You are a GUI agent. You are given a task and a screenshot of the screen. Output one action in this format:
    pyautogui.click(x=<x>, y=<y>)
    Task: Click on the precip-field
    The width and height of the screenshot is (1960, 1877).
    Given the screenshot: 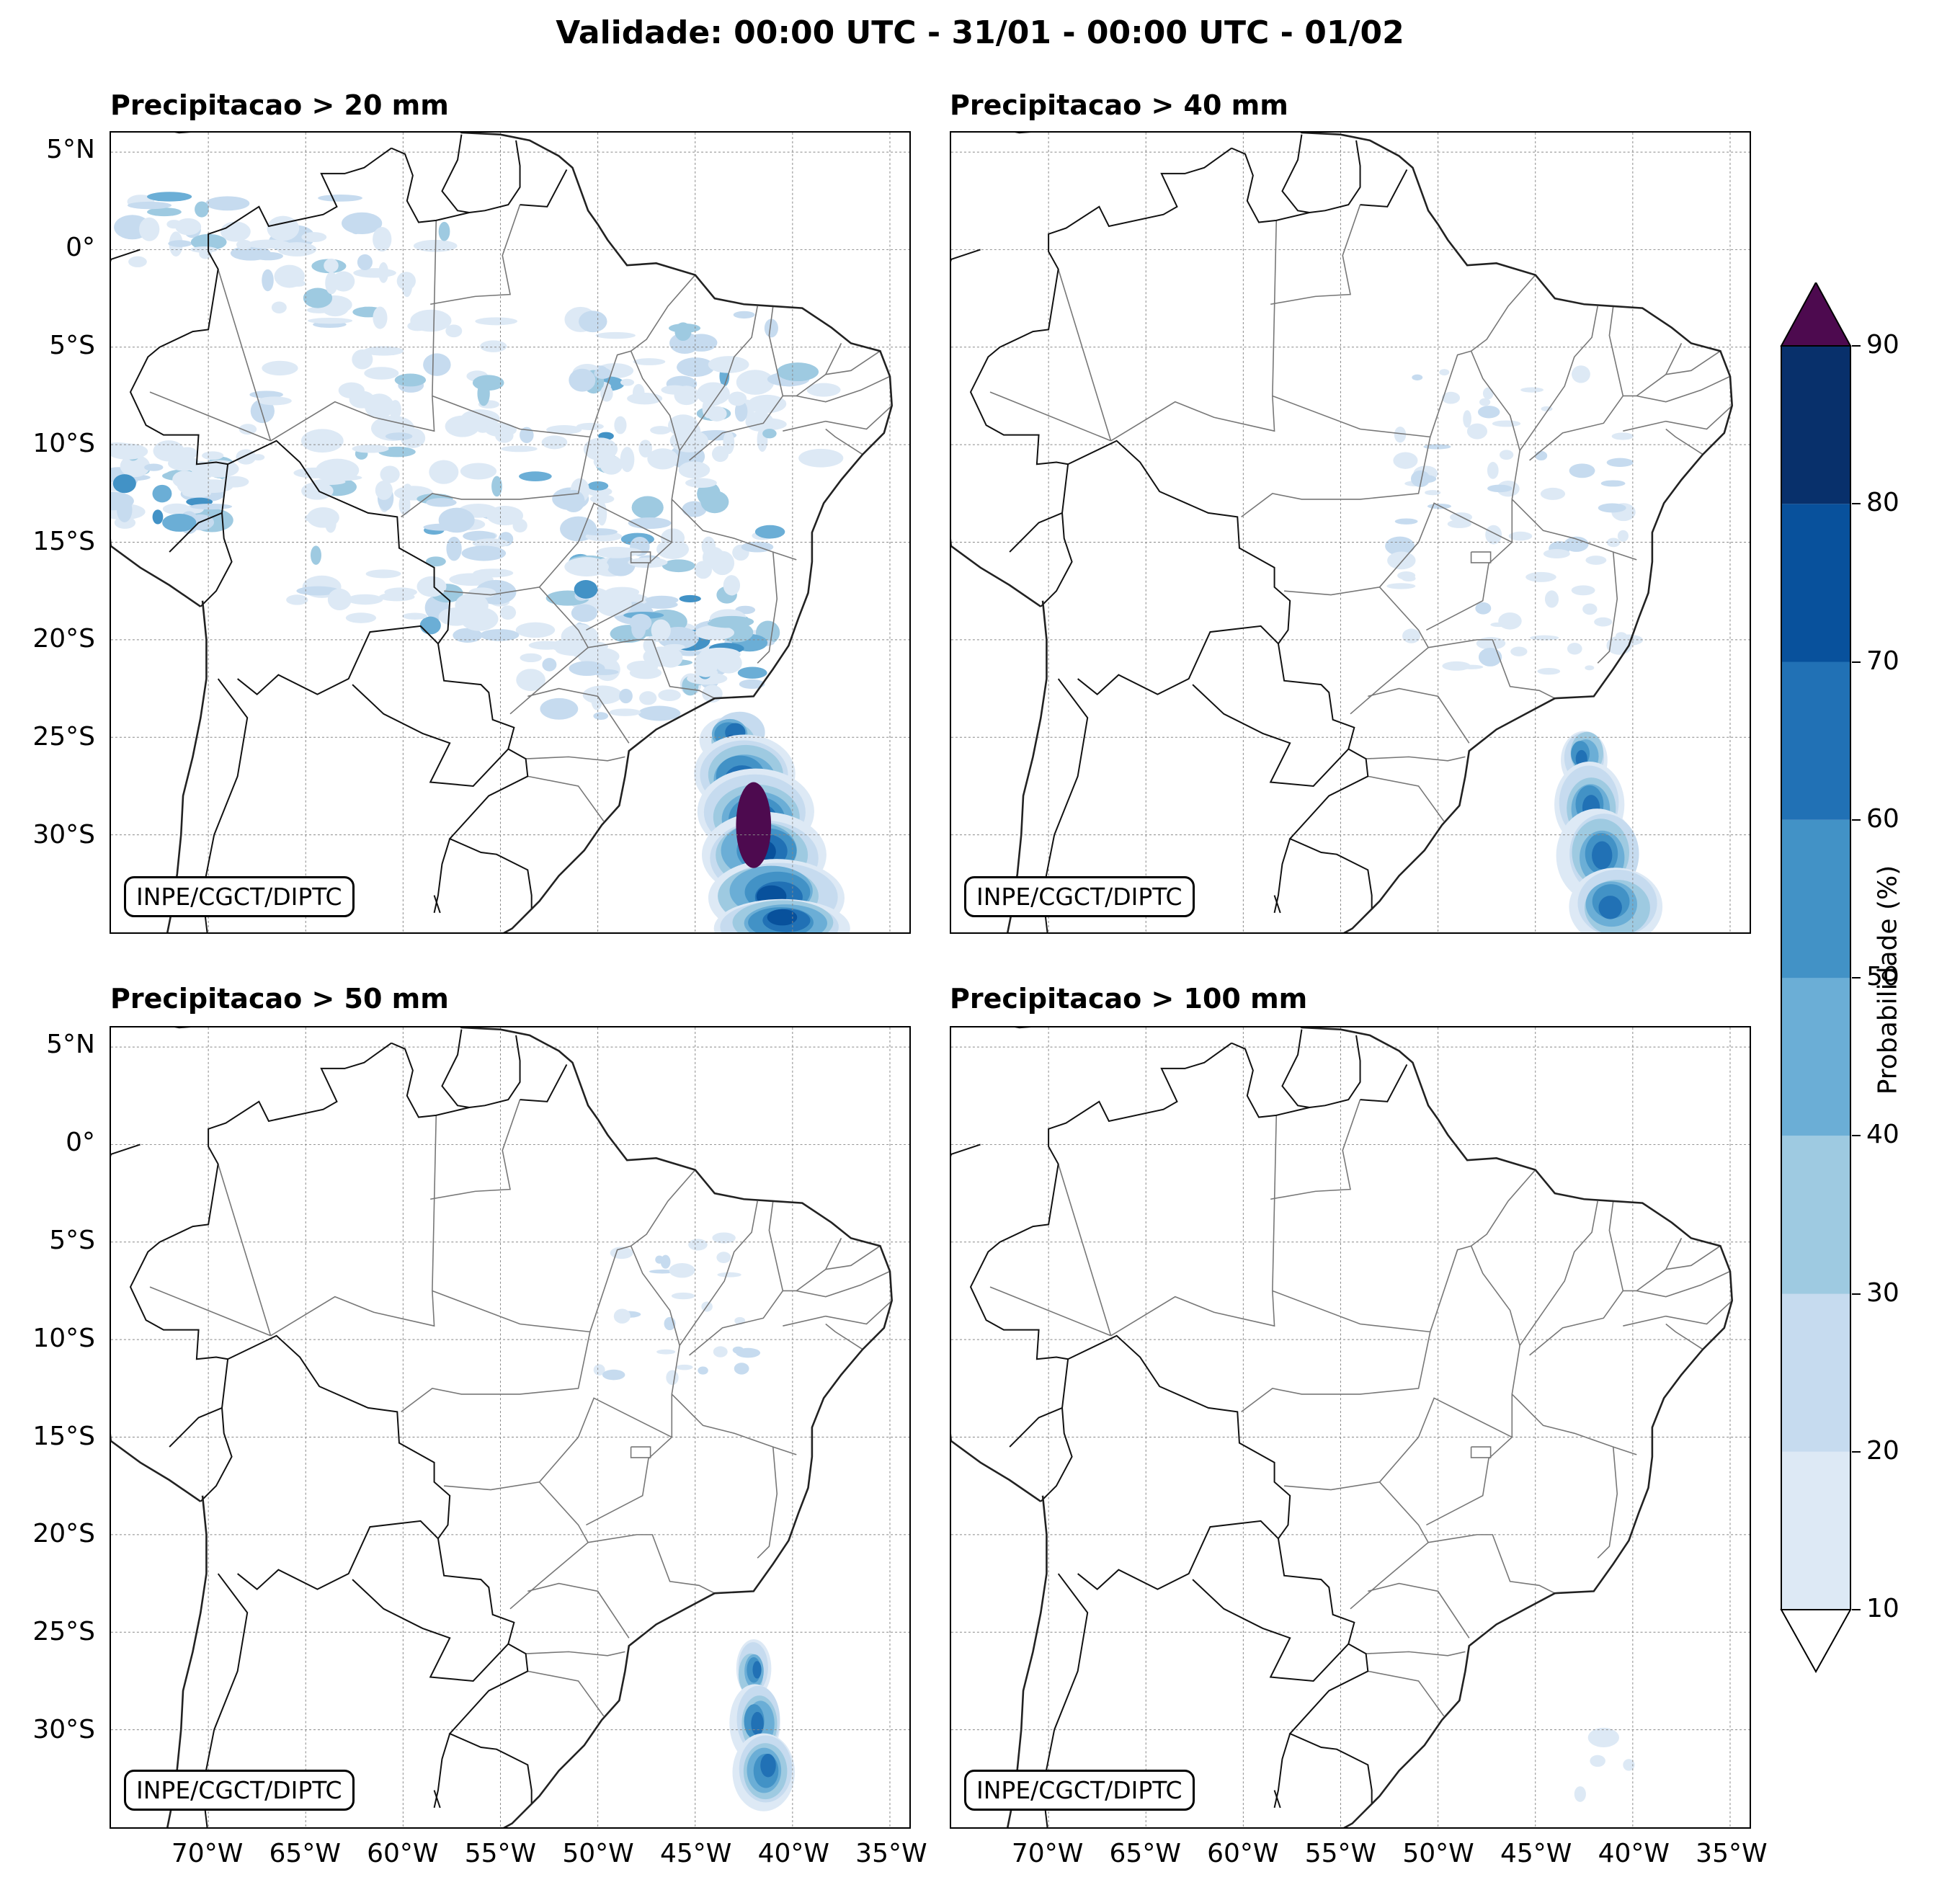 What is the action you would take?
    pyautogui.click(x=480, y=562)
    